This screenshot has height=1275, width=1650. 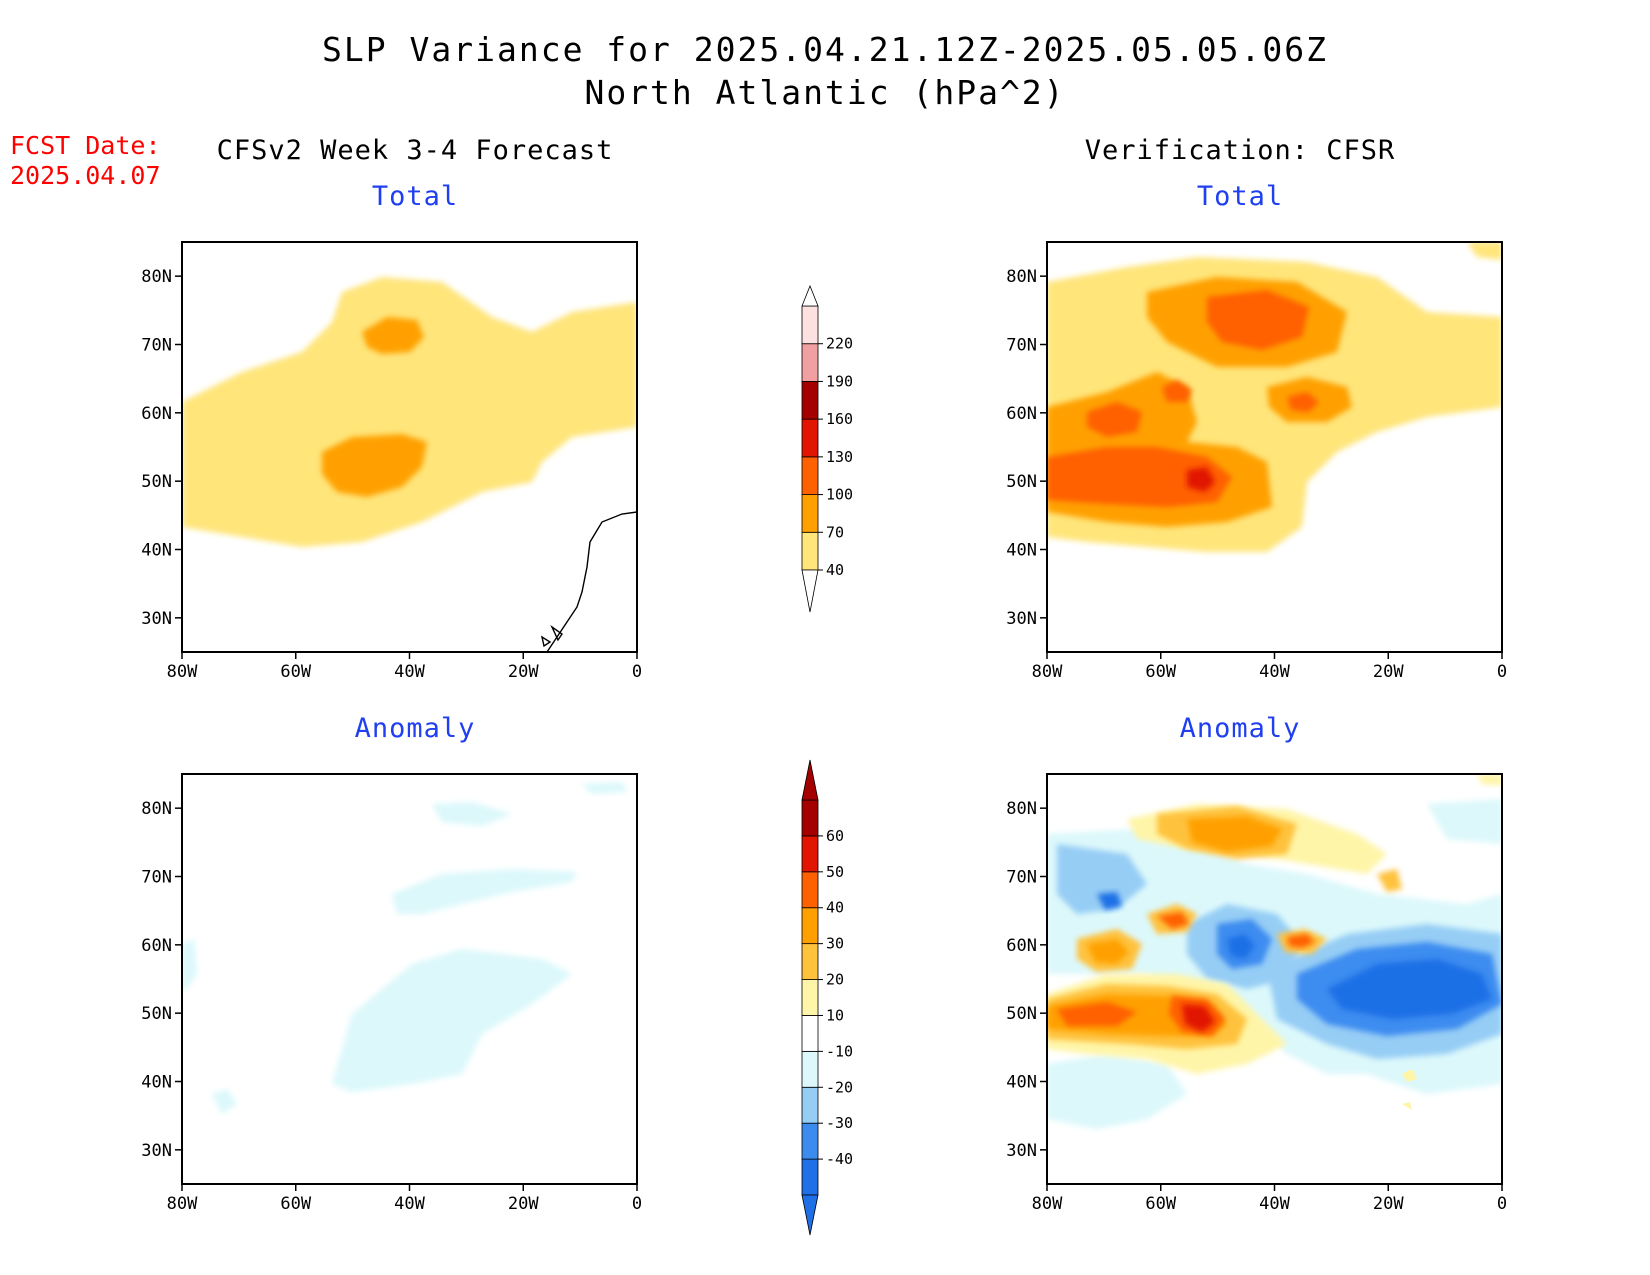 I want to click on forecast-anomaly-map, so click(x=404, y=948).